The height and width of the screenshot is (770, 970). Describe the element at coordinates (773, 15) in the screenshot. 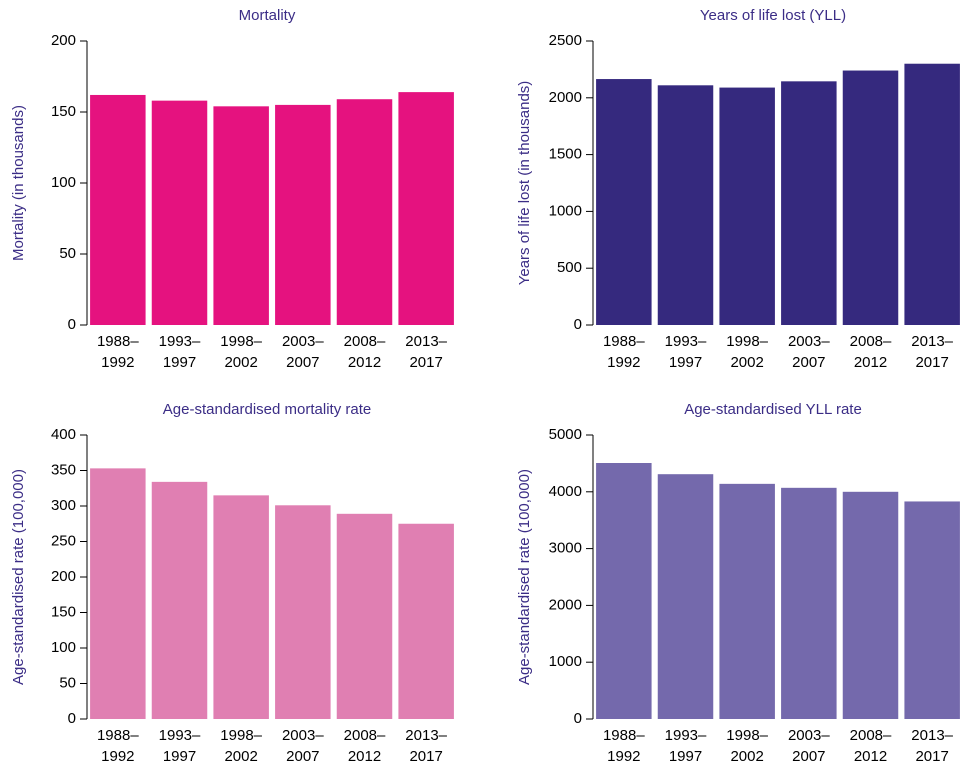

I see `chart-title: Years of life lost (YLL)` at that location.